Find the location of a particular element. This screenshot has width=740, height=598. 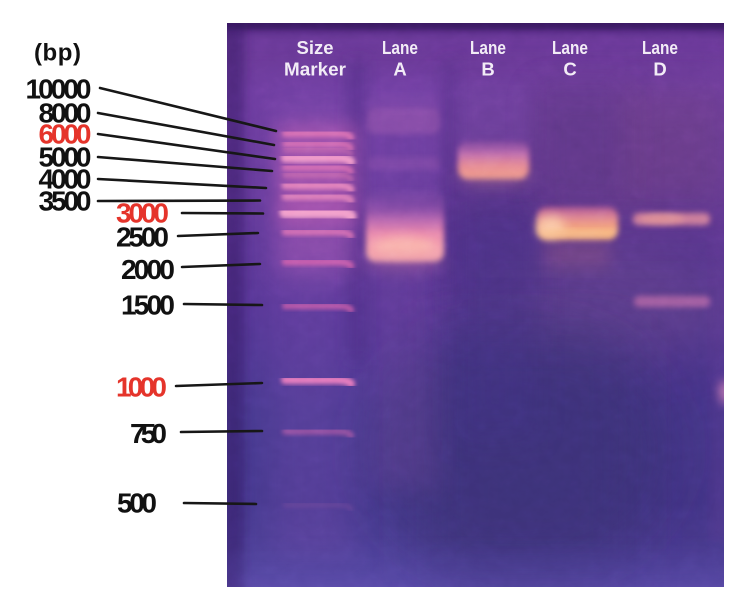

svg-text: 1000 is located at coordinates (141, 387).